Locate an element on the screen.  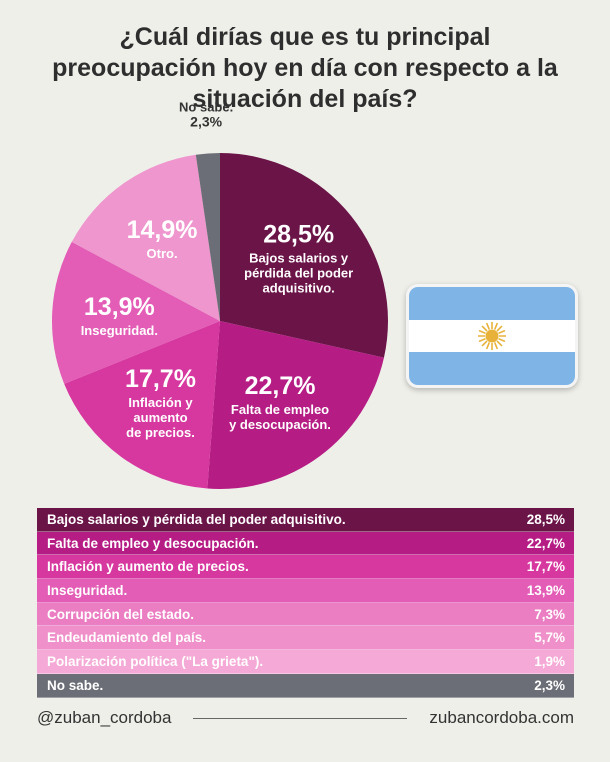
row-value: 5,7% is located at coordinates (549, 638).